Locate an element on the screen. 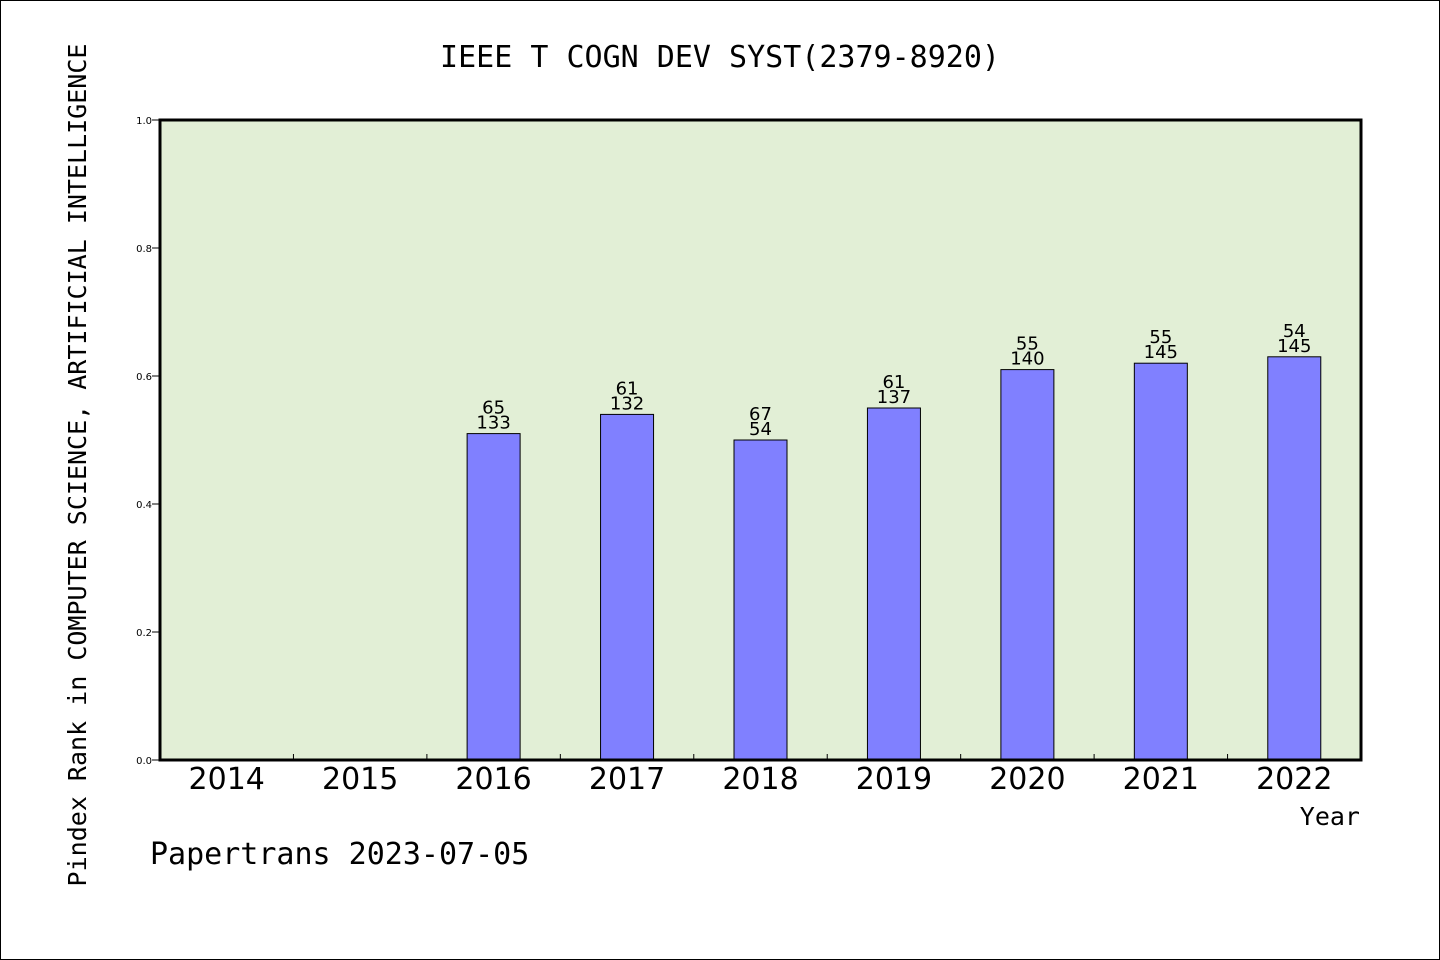  x-tick-label: 2016 is located at coordinates (493, 779).